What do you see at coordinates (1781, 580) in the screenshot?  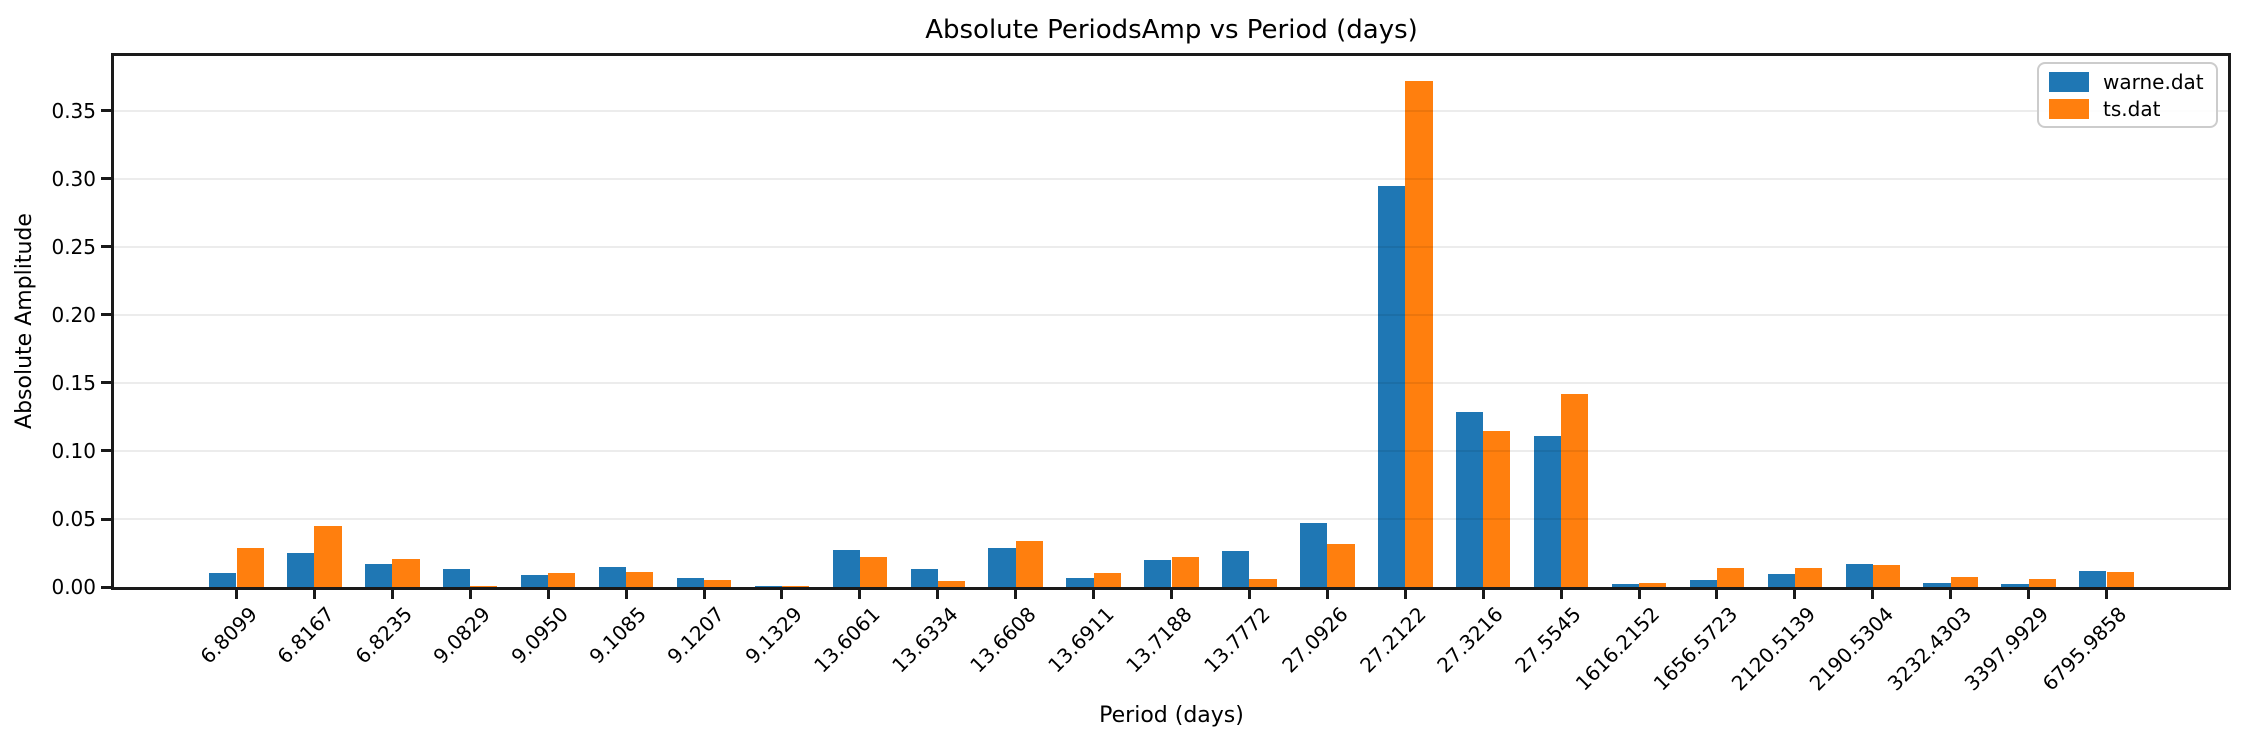 I see `bar-warne-dat-2120.5139` at bounding box center [1781, 580].